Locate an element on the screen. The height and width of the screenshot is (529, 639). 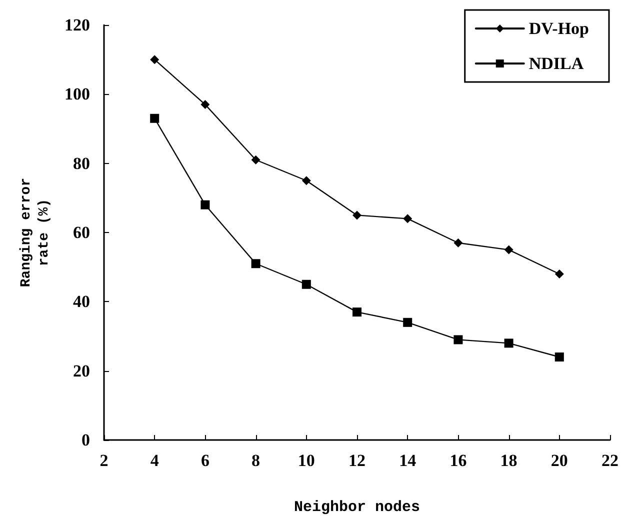
y-axis-title: Ranging error rate (%) is located at coordinates (35, 233).